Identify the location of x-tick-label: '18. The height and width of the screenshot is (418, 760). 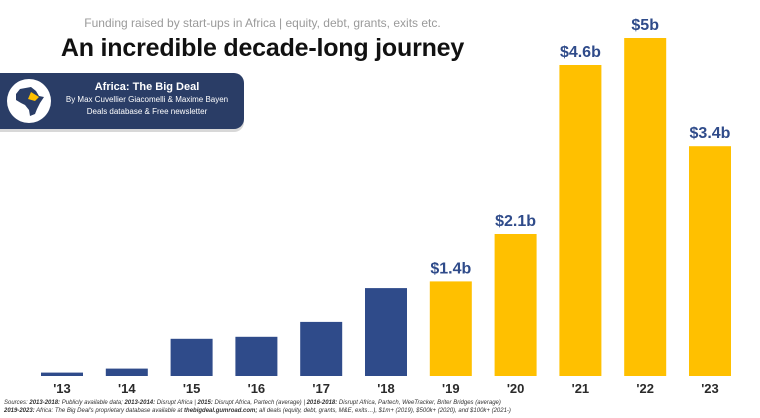
(386, 388).